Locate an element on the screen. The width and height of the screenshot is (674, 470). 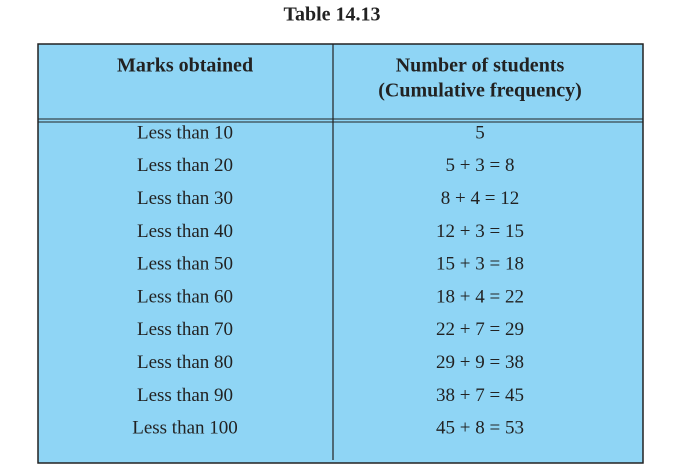
table-cell: 15 + 3 = 18 is located at coordinates (480, 264).